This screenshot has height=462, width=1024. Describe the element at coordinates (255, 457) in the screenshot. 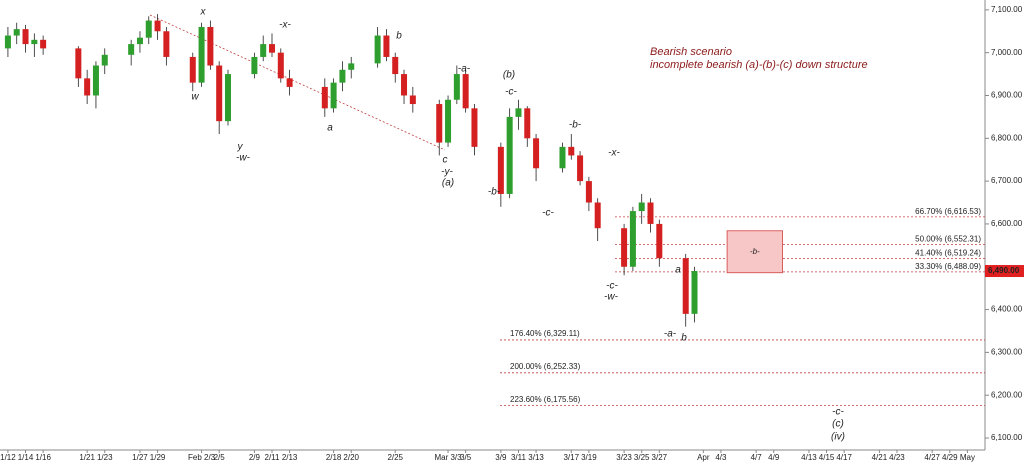

I see `x-tick-label: 2/9` at that location.